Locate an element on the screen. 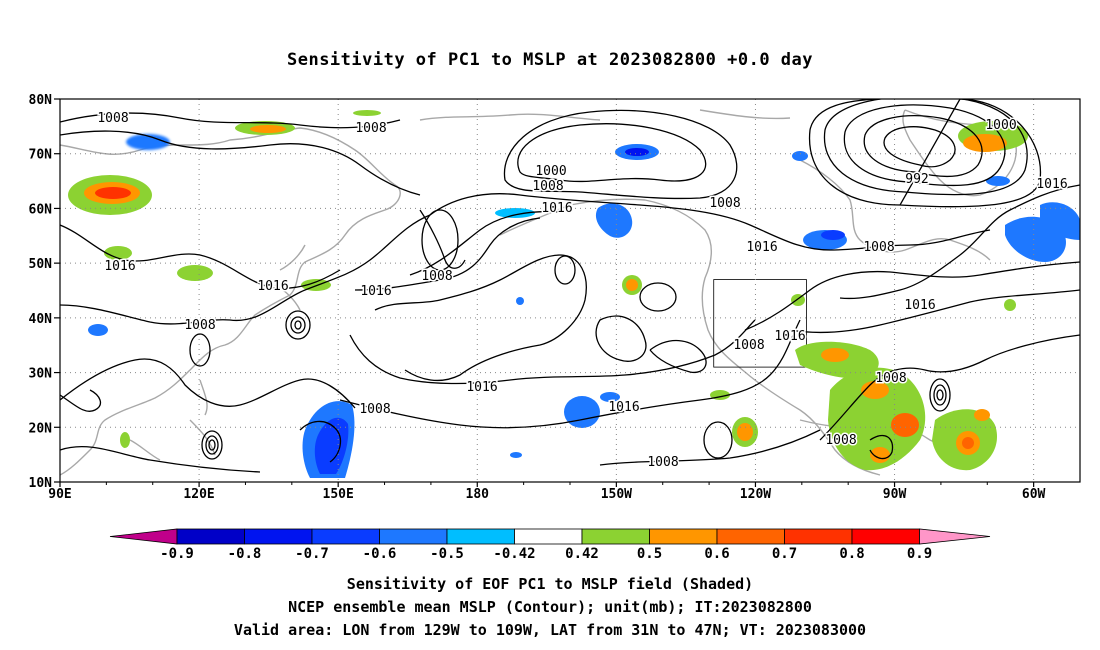  colorbar-label: -0.5 is located at coordinates (447, 554).